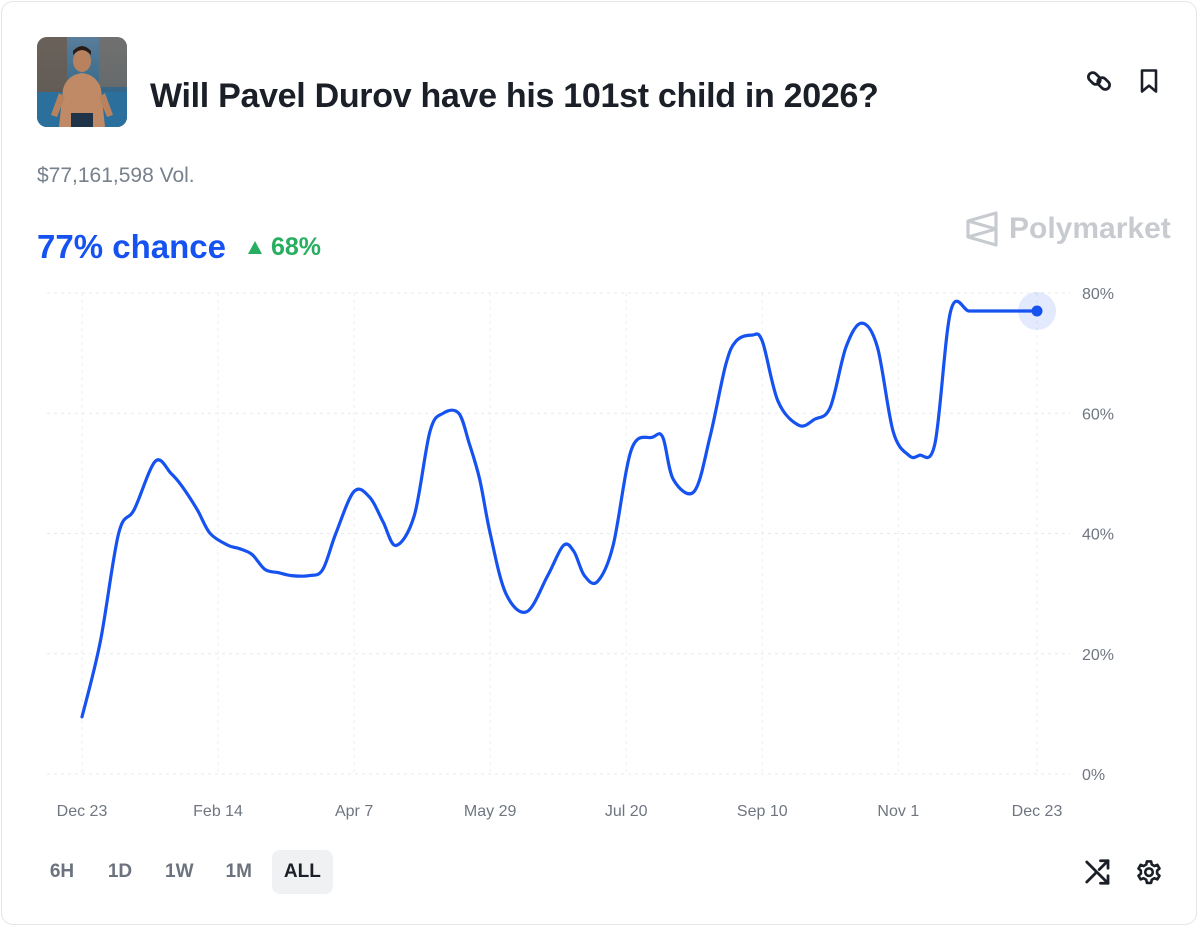 The image size is (1200, 928). I want to click on arrow-up-icon, so click(255, 247).